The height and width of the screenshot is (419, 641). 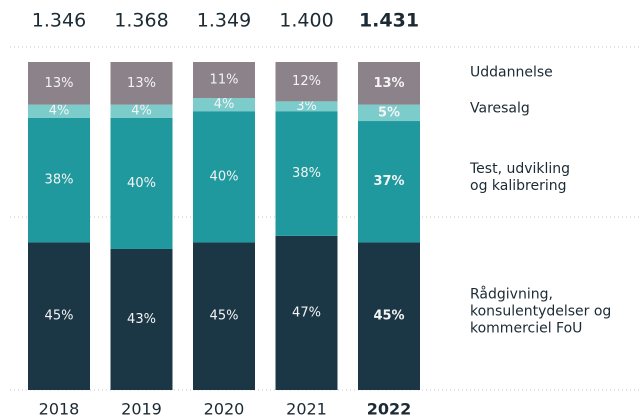 I want to click on total-label: 1.431, so click(x=389, y=21).